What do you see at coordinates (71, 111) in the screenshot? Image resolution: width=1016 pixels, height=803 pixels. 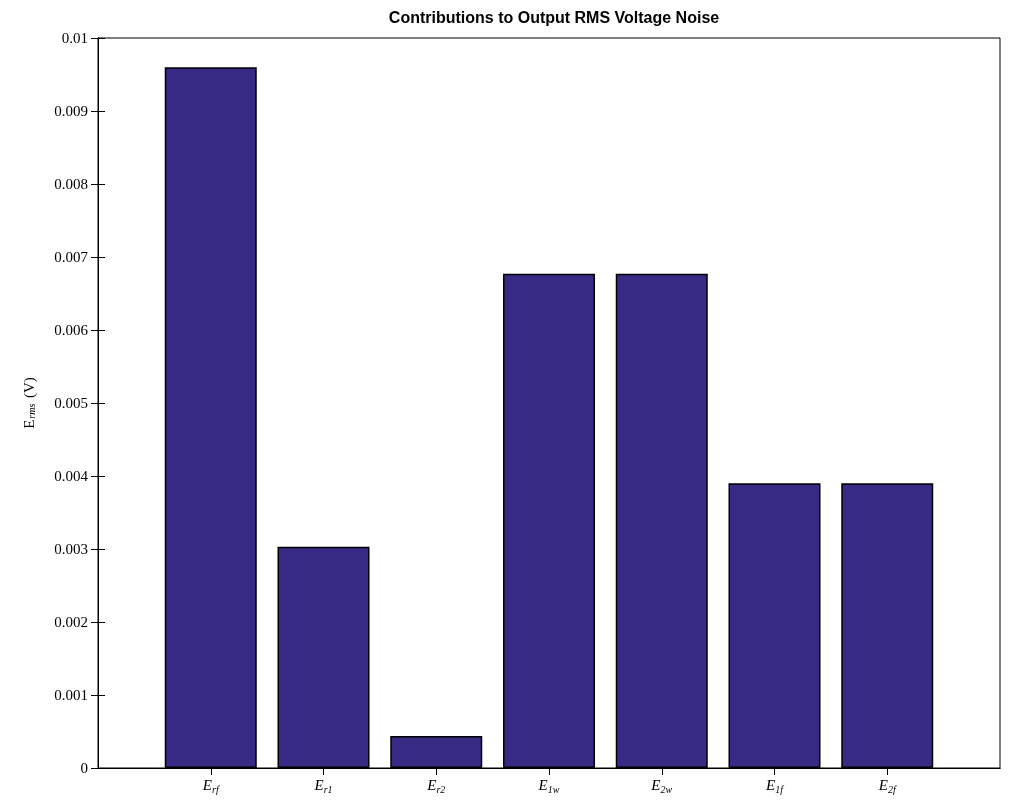 I see `y-tick-label: 0.009` at bounding box center [71, 111].